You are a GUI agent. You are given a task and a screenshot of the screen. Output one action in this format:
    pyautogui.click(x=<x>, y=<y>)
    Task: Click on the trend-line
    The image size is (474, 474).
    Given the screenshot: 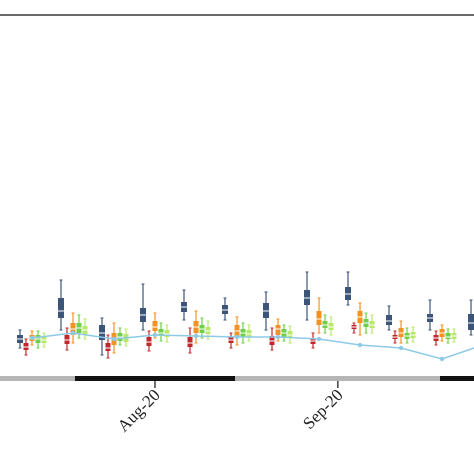 What is the action you would take?
    pyautogui.click(x=252, y=346)
    